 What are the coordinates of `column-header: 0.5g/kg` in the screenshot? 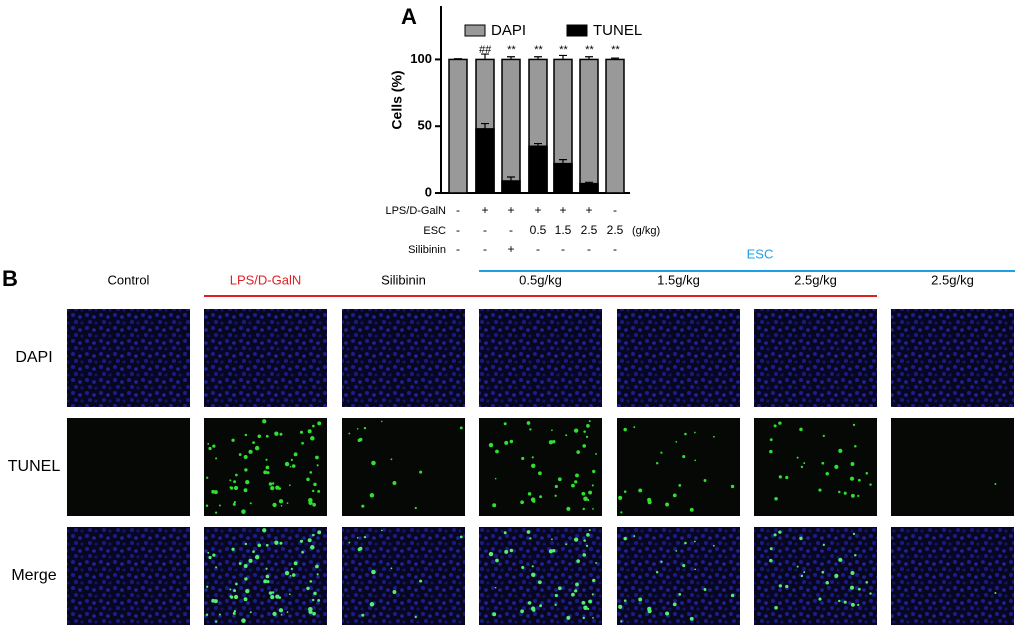 It's located at (540, 279).